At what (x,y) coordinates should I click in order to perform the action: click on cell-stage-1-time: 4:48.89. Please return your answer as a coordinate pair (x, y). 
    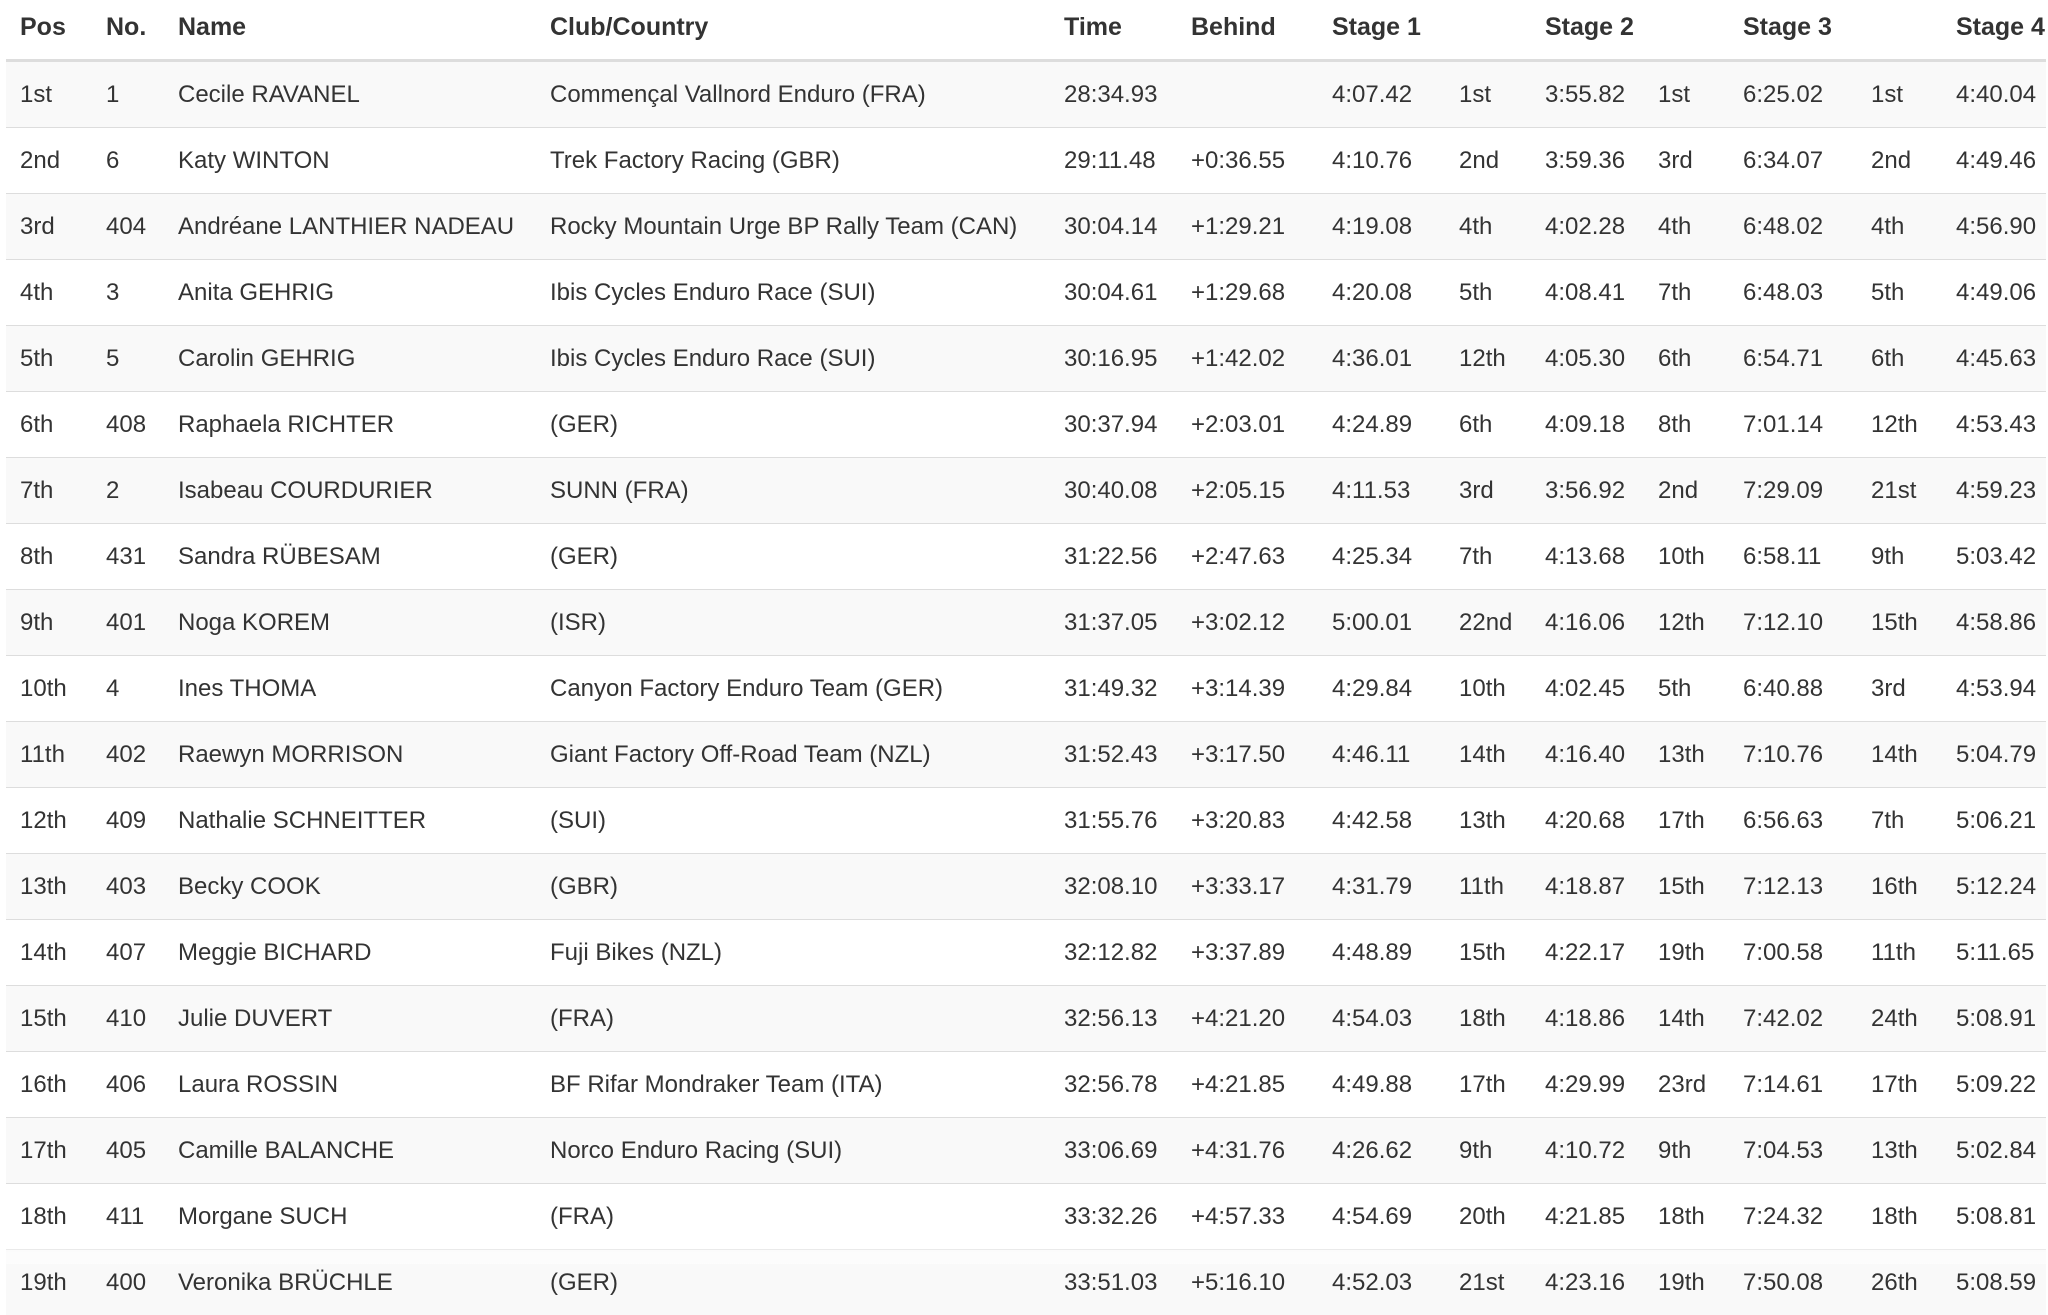
    Looking at the image, I should click on (1395, 953).